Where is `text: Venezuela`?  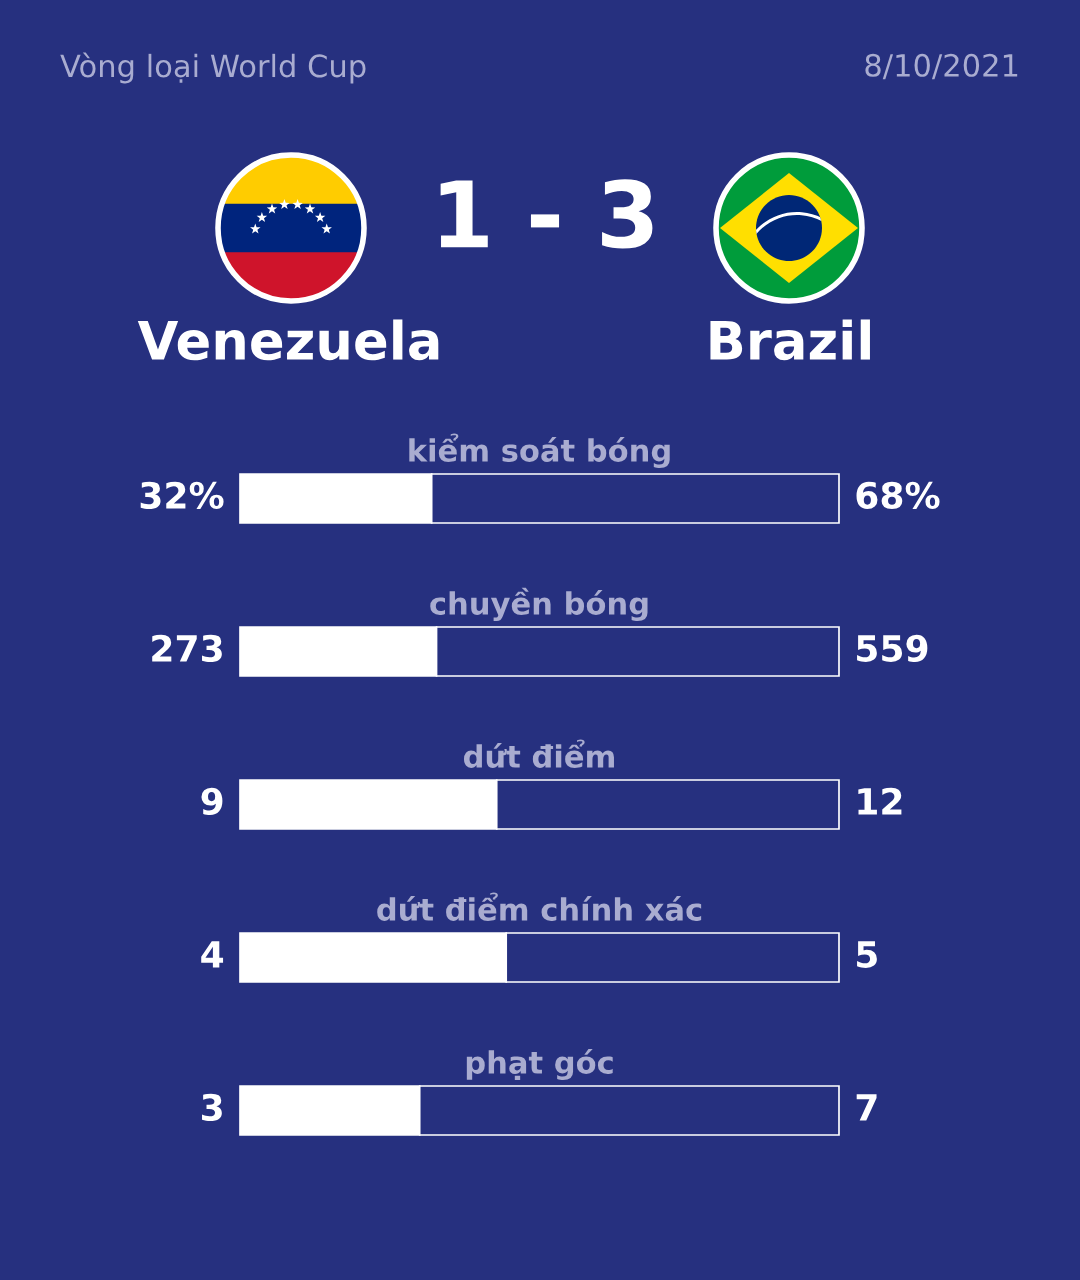 text: Venezuela is located at coordinates (288, 340).